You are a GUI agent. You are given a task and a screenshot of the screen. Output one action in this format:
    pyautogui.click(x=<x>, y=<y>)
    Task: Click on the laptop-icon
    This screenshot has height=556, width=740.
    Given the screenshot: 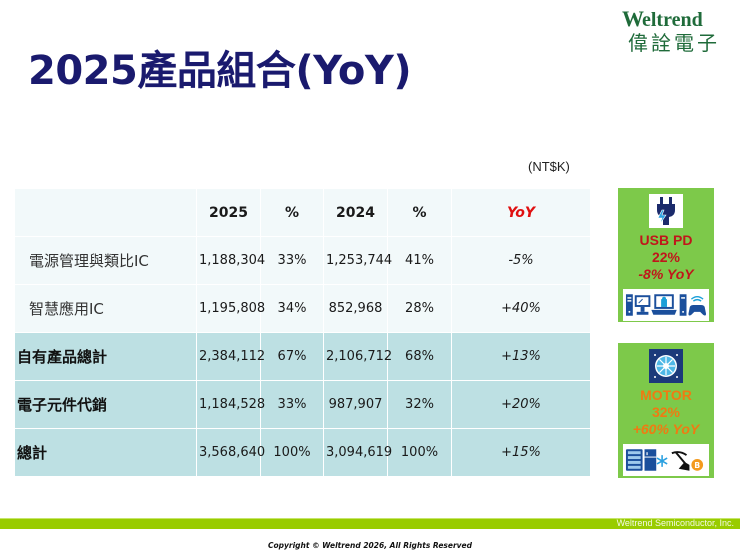 What is the action you would take?
    pyautogui.click(x=664, y=304)
    